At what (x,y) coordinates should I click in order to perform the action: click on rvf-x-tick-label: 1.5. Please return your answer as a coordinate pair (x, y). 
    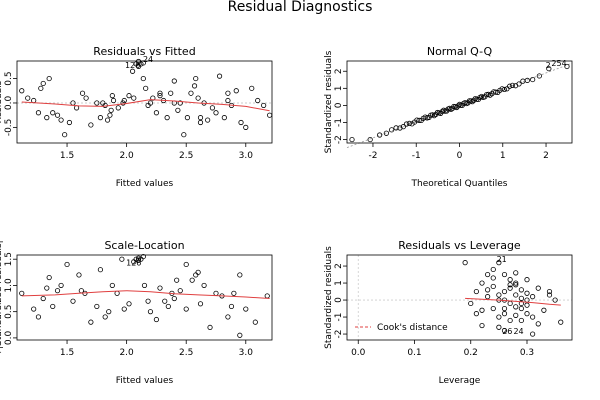
    Looking at the image, I should click on (67, 156).